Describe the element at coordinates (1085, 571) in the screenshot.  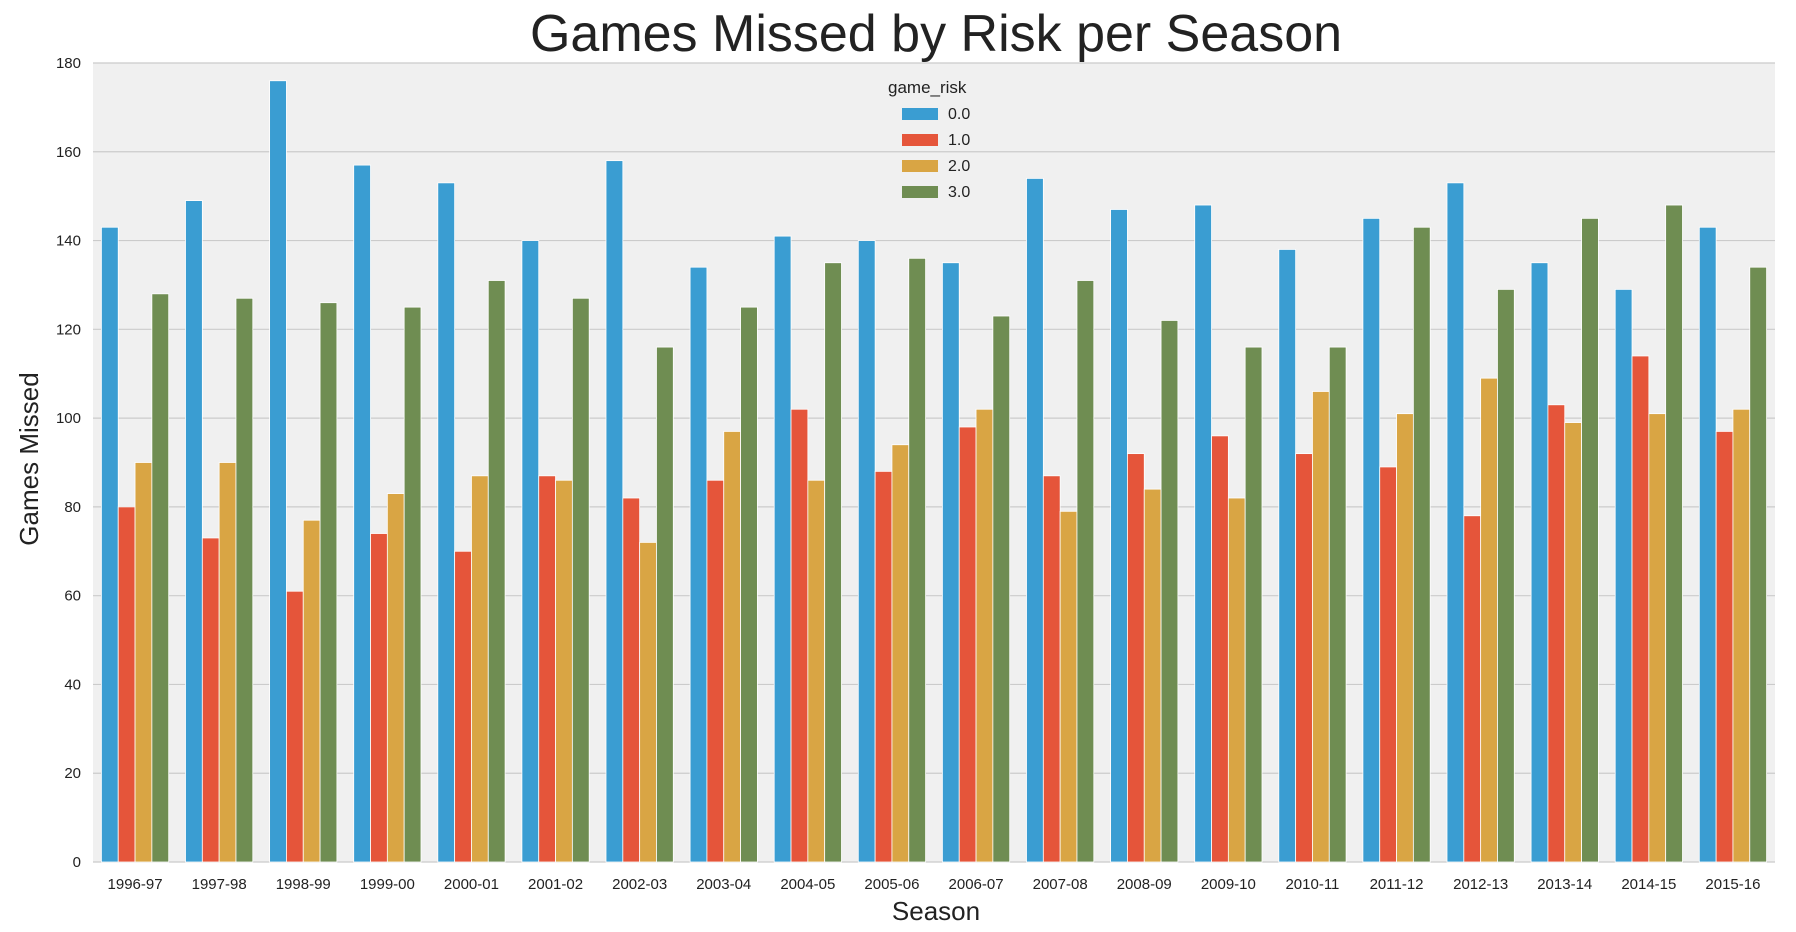
I see `bar-2007-08-risk-3.0` at that location.